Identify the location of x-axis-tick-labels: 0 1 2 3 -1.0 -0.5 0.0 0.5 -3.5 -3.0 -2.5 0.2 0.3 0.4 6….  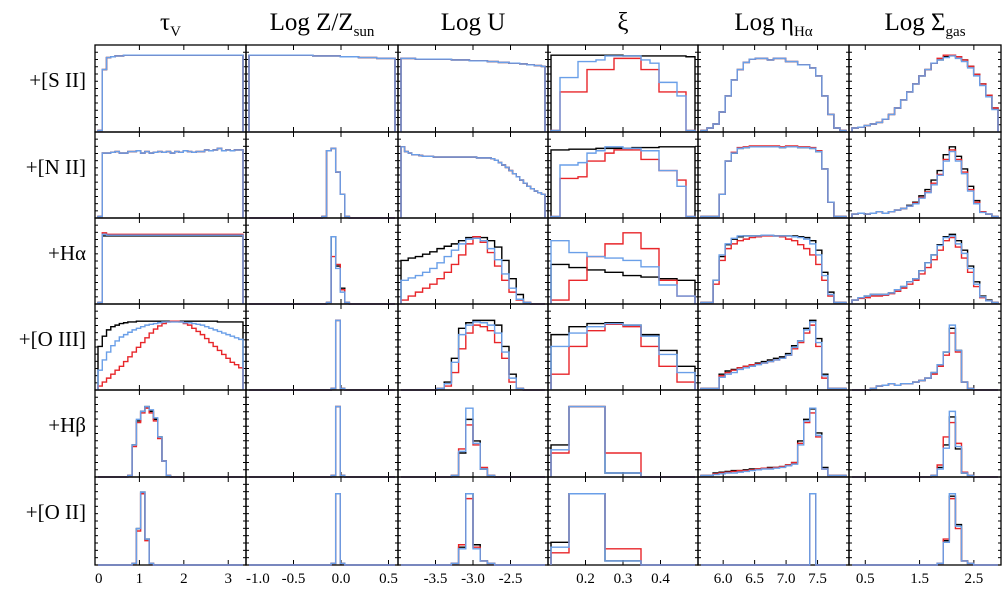
(539, 579).